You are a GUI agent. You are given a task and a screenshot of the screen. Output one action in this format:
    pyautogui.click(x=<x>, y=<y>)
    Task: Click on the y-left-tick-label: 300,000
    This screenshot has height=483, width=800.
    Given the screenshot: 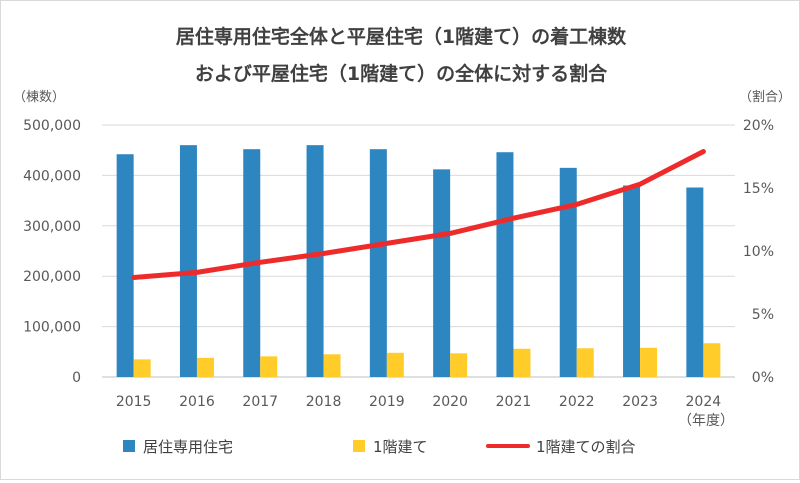 What is the action you would take?
    pyautogui.click(x=52, y=227)
    